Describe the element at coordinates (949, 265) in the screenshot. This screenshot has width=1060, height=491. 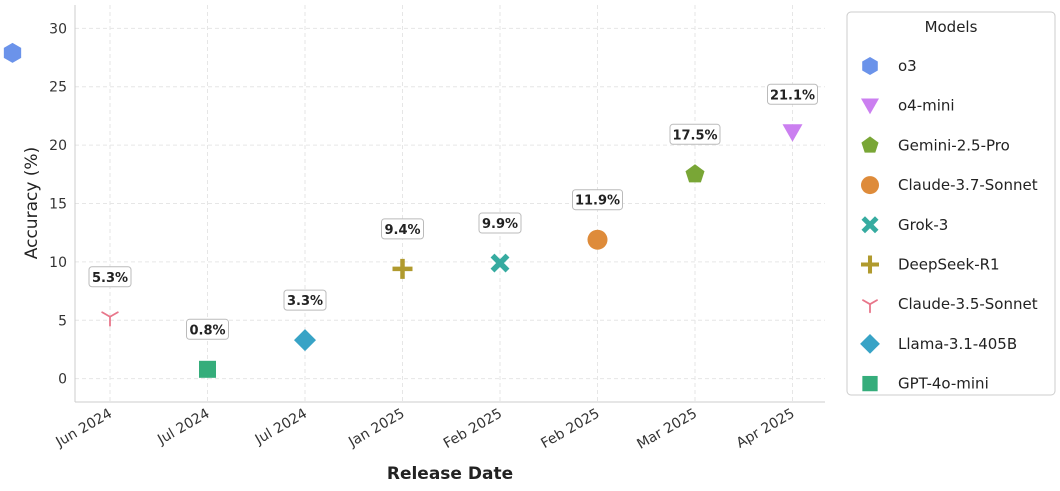
I see `legend-label: DeepSeek-R1` at that location.